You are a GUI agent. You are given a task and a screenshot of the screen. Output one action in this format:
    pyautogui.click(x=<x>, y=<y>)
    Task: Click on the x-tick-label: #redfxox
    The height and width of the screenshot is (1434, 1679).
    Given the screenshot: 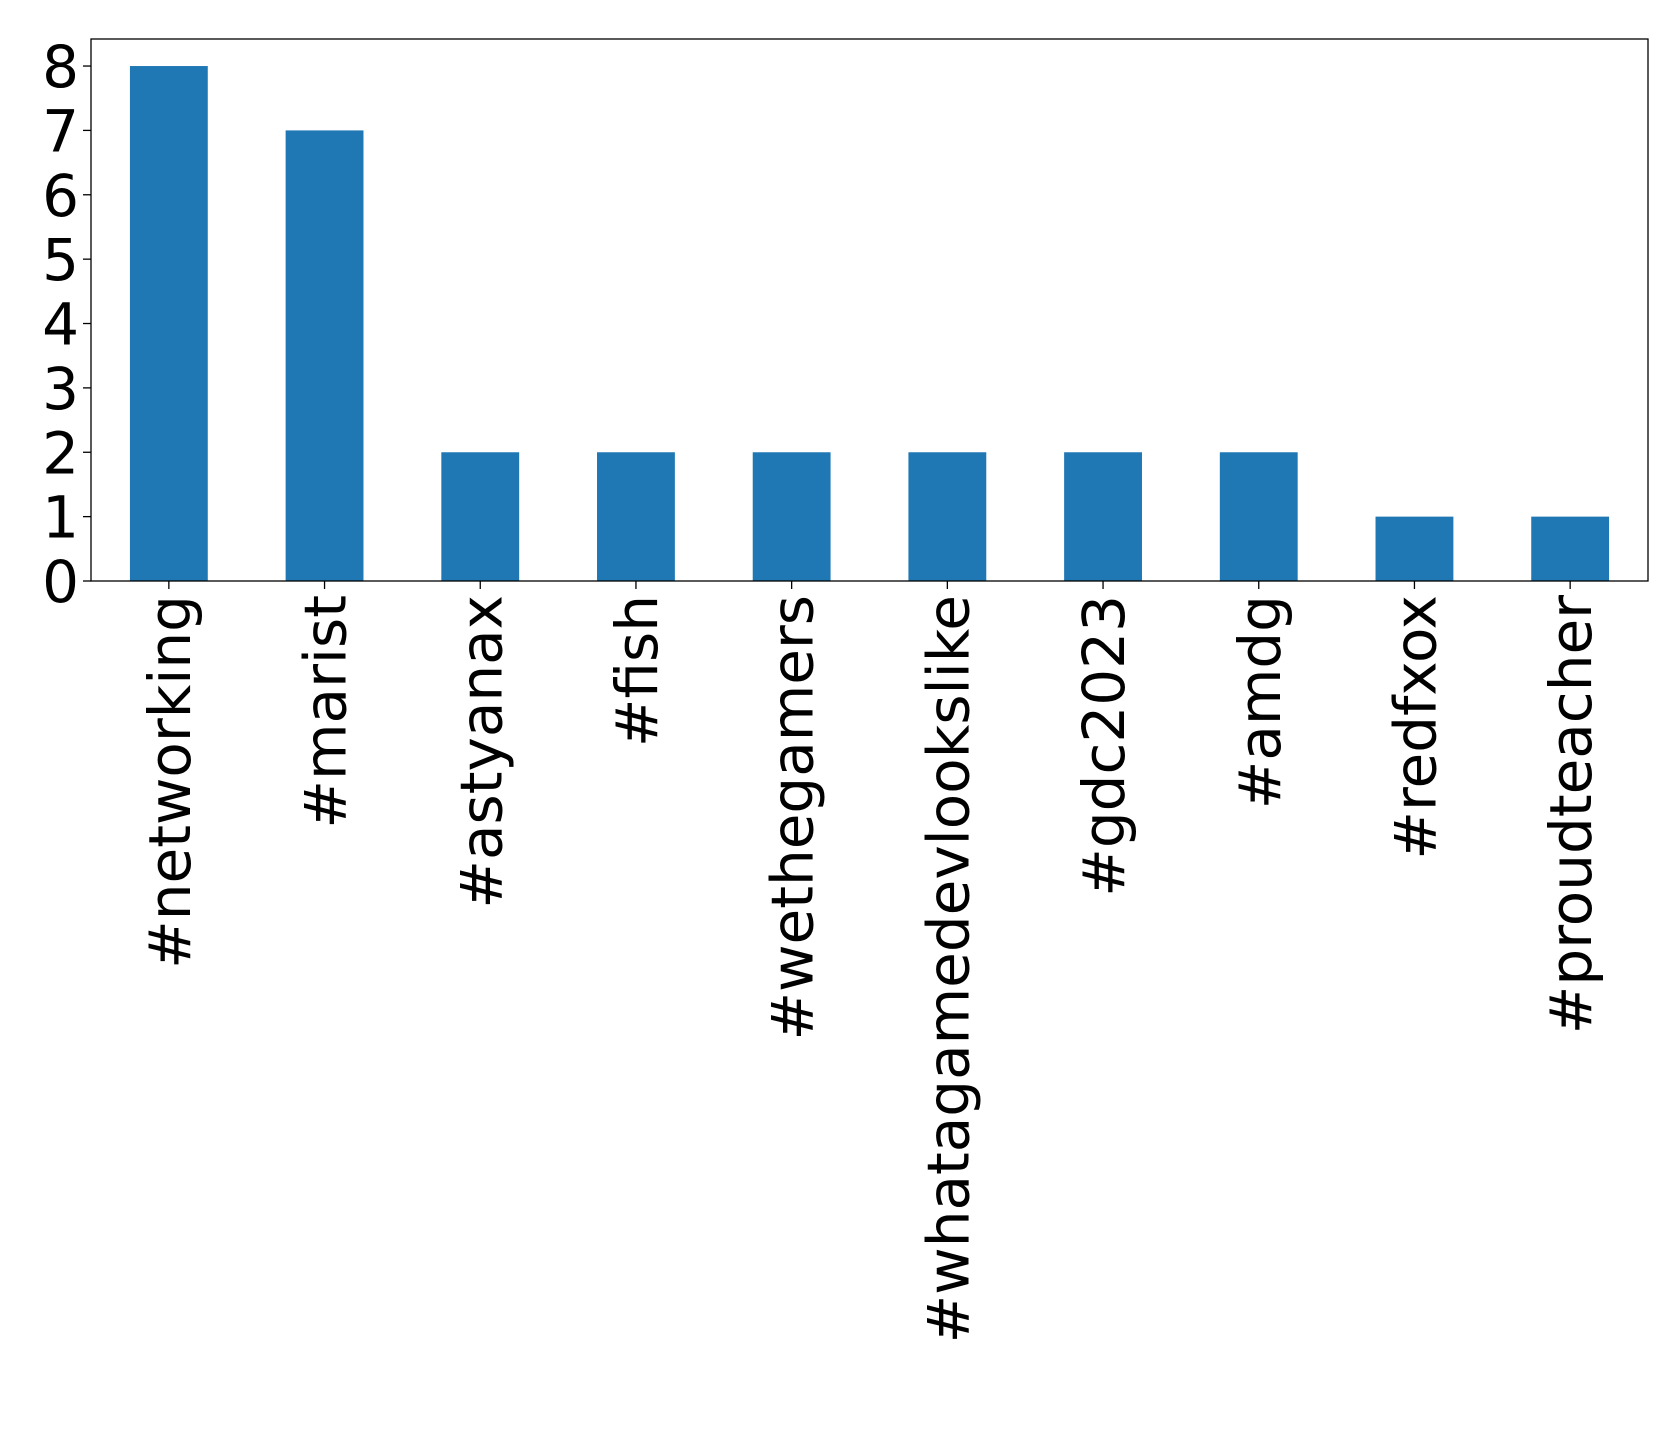 What is the action you would take?
    pyautogui.click(x=1415, y=727)
    